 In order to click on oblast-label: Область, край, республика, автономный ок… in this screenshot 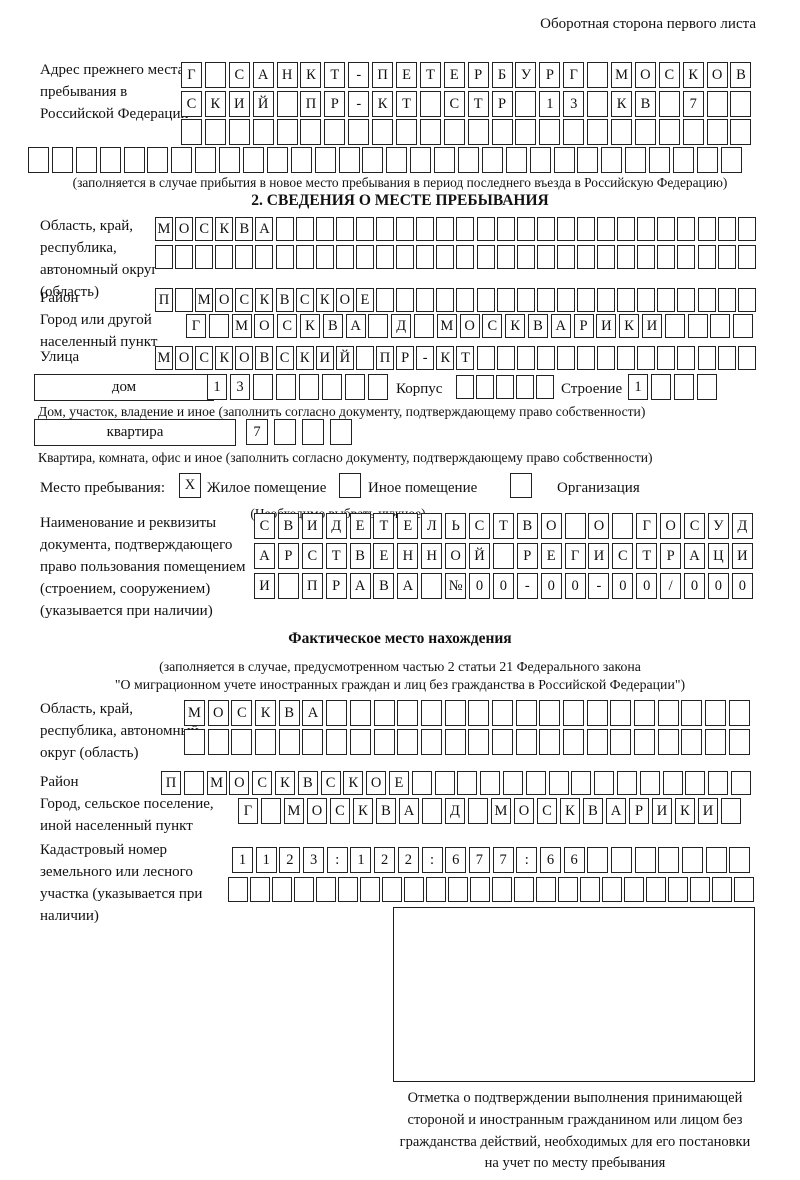, I will do `click(99, 259)`.